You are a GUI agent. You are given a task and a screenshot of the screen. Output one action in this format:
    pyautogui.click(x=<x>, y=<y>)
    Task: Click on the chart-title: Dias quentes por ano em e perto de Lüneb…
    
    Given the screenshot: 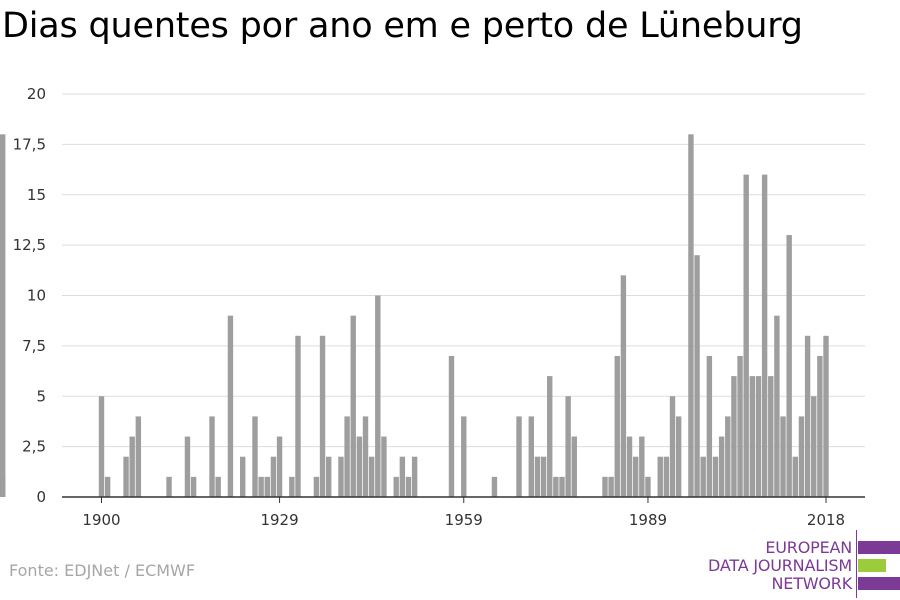 What is the action you would take?
    pyautogui.click(x=402, y=26)
    